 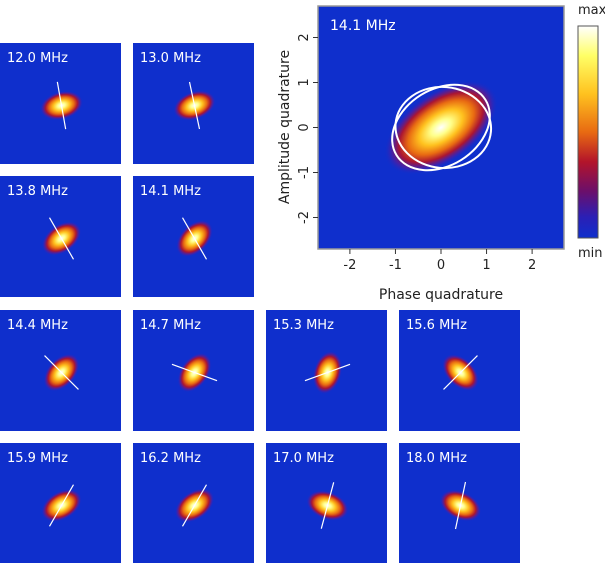 I want to click on small-panel: 13.0 MHz, so click(x=193, y=103).